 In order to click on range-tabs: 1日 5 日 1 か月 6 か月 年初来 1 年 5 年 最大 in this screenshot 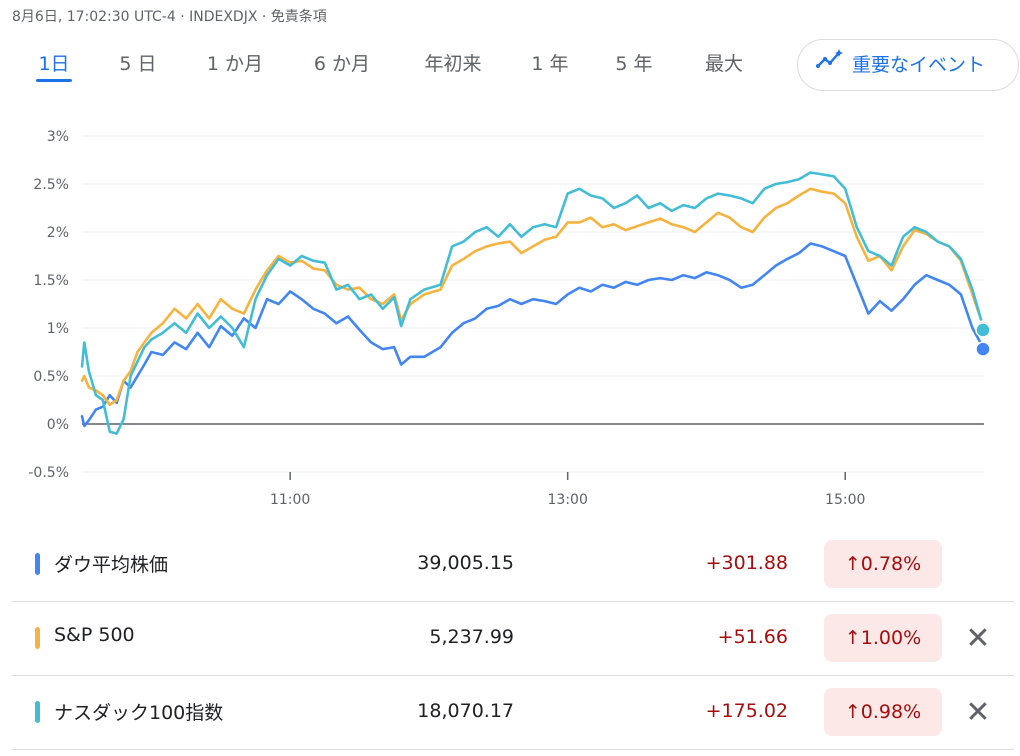, I will do `click(395, 70)`.